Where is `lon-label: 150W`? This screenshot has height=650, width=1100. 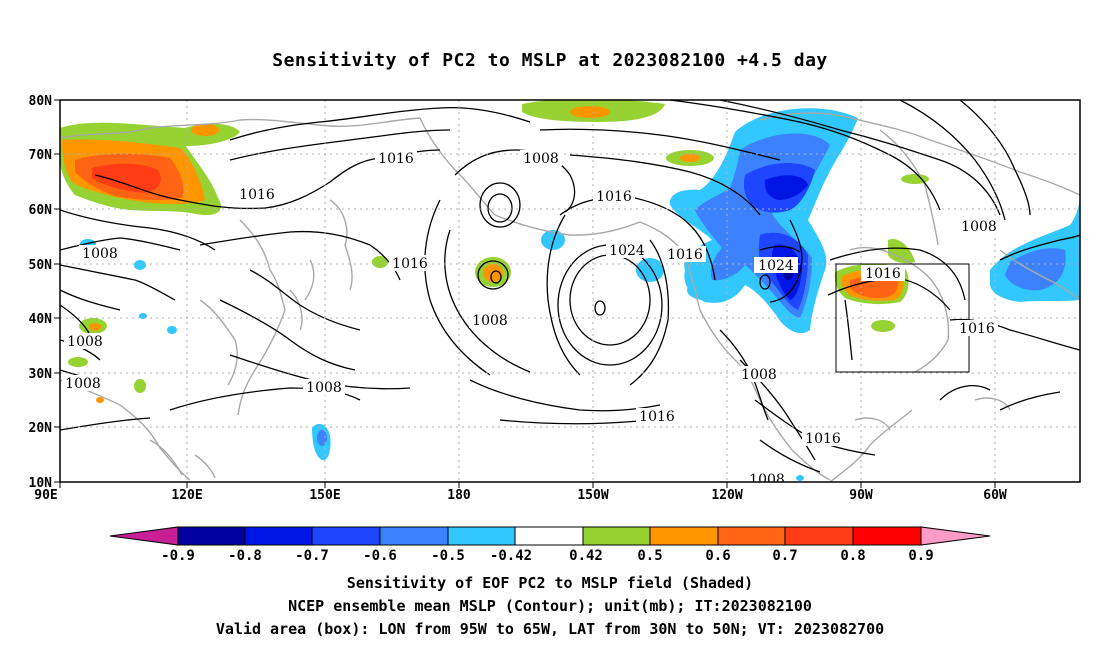
lon-label: 150W is located at coordinates (592, 495).